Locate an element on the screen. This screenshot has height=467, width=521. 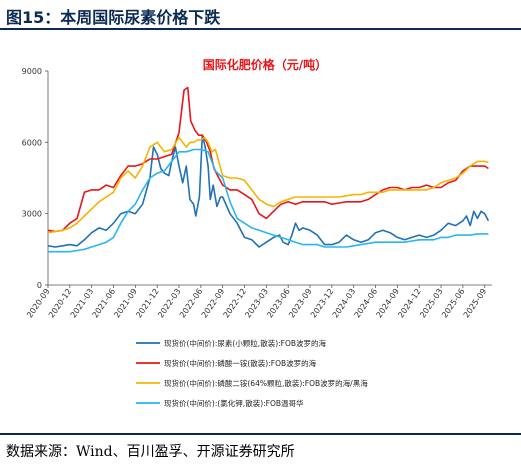
legend-label-3: 现货价(中间价):磷酸二铵(64%颗粒,散装):FOB波罗的海/黑海 is located at coordinates (266, 383).